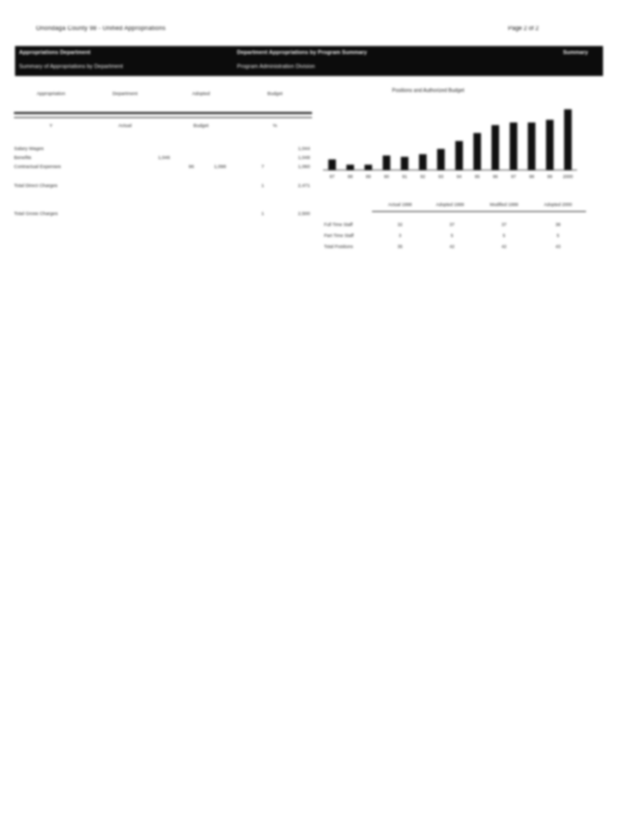 This screenshot has height=825, width=638. What do you see at coordinates (219, 167) in the screenshot?
I see `row-value: 1,098` at bounding box center [219, 167].